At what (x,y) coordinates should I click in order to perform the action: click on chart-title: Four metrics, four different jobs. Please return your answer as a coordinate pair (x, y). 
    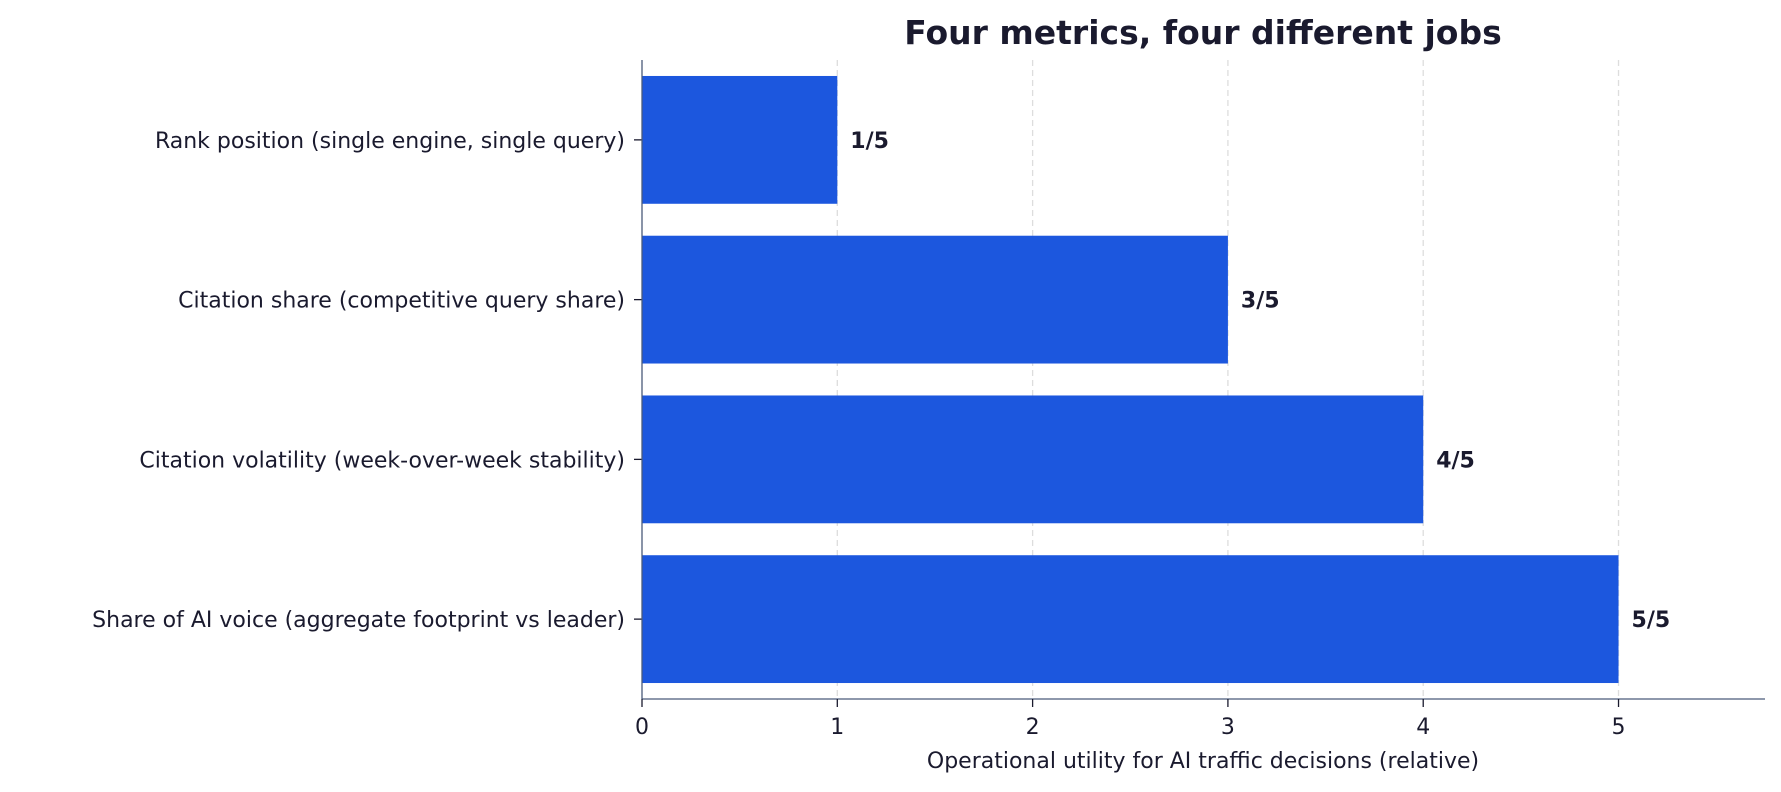
    Looking at the image, I should click on (1202, 32).